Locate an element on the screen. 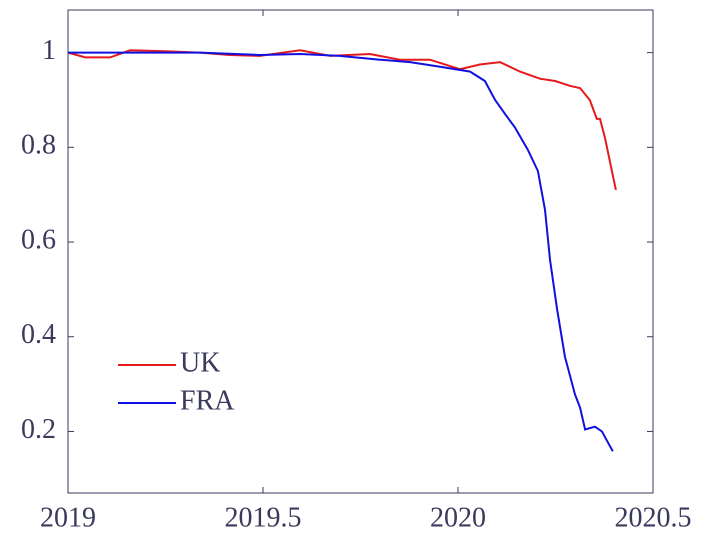  y-tick-label: 0.2 is located at coordinates (38, 429).